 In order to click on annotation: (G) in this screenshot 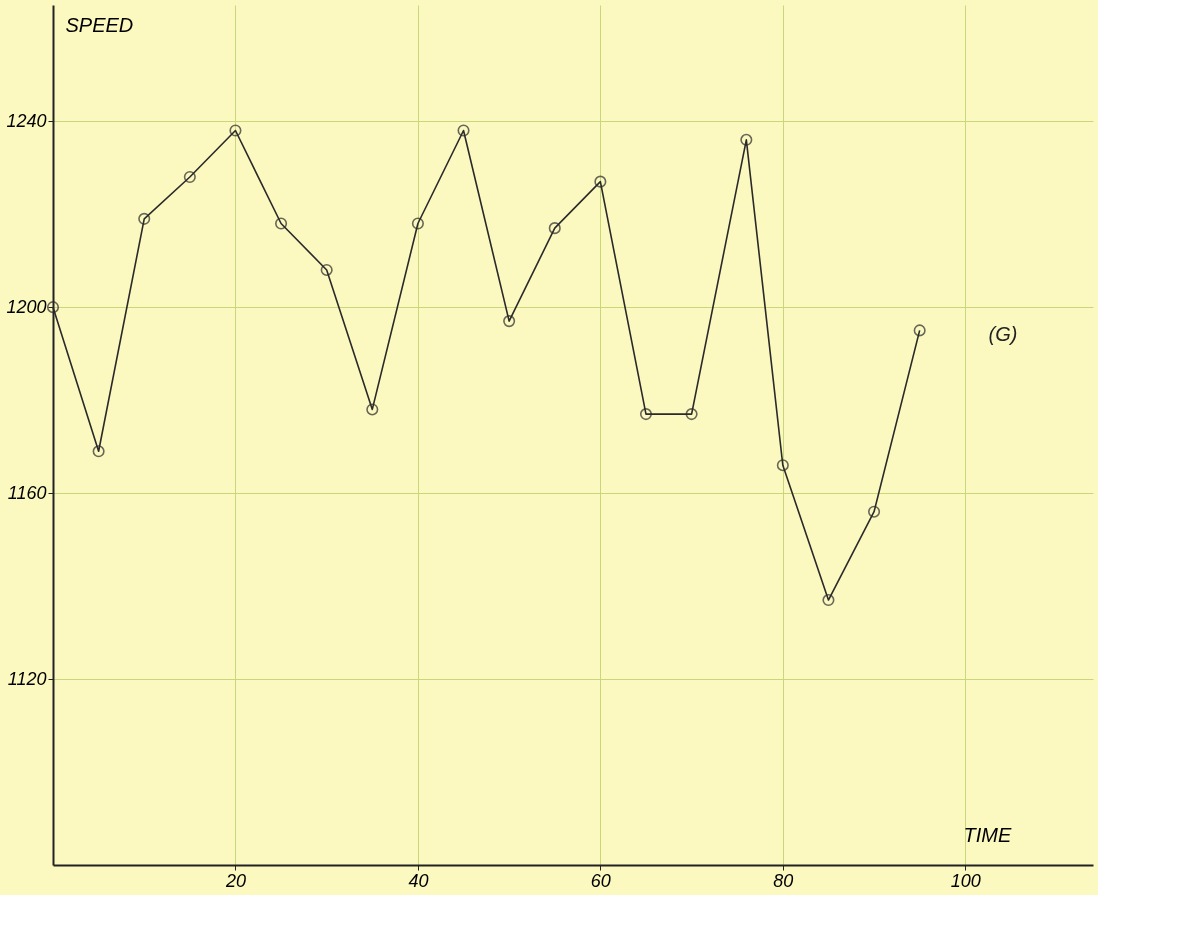, I will do `click(1003, 334)`.